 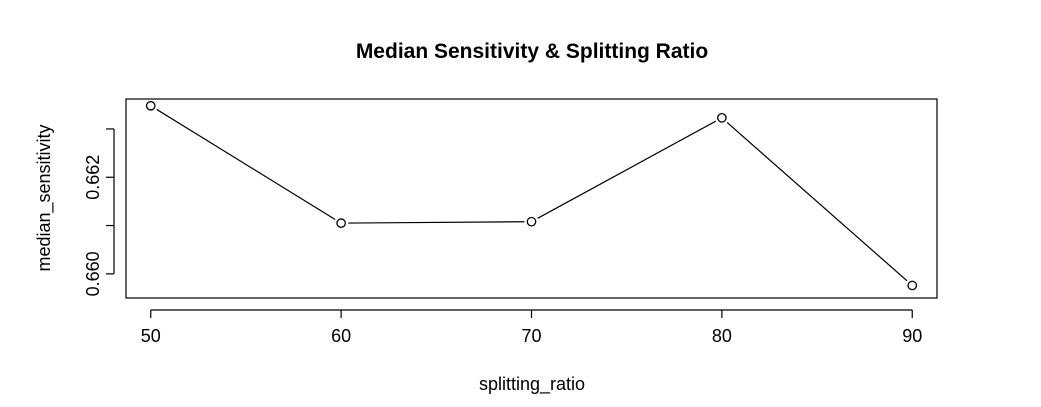 I want to click on y-tick-label: 0.662, so click(x=93, y=177).